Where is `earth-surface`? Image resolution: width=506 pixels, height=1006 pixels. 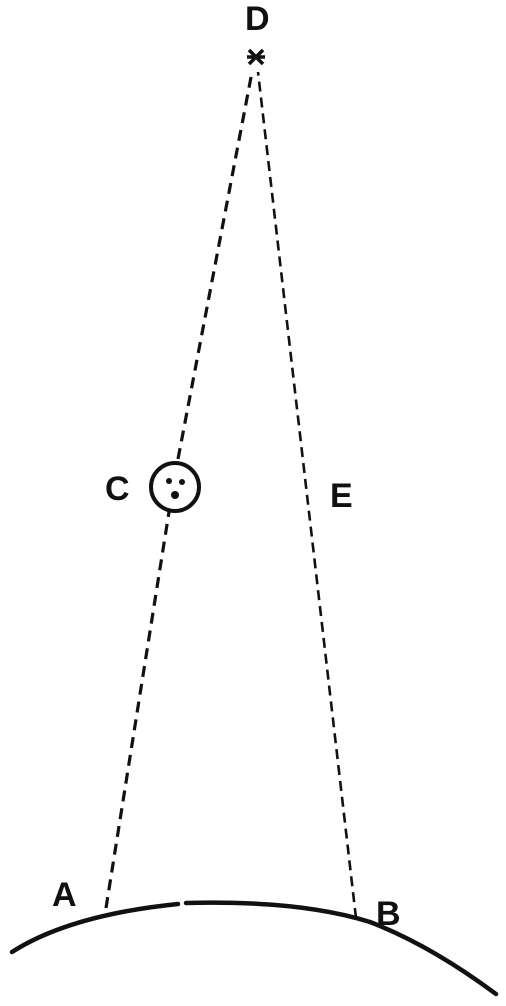
earth-surface is located at coordinates (254, 948).